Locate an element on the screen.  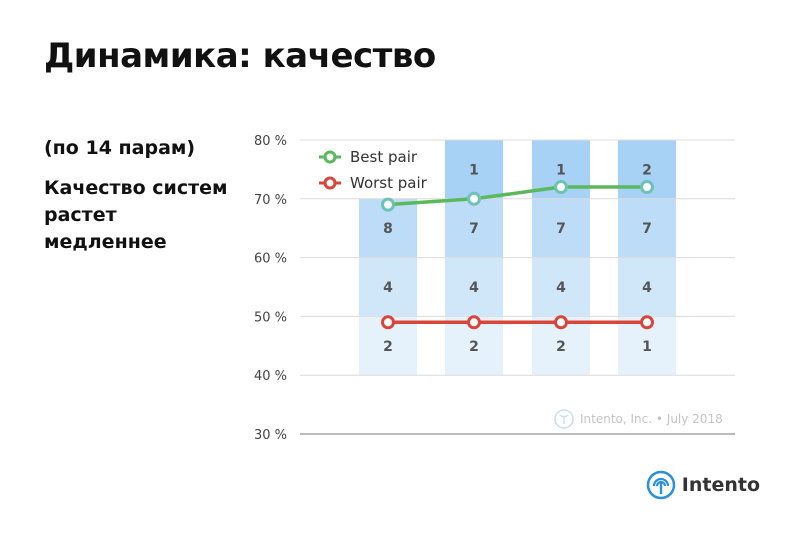
watermark-icon is located at coordinates (564, 419).